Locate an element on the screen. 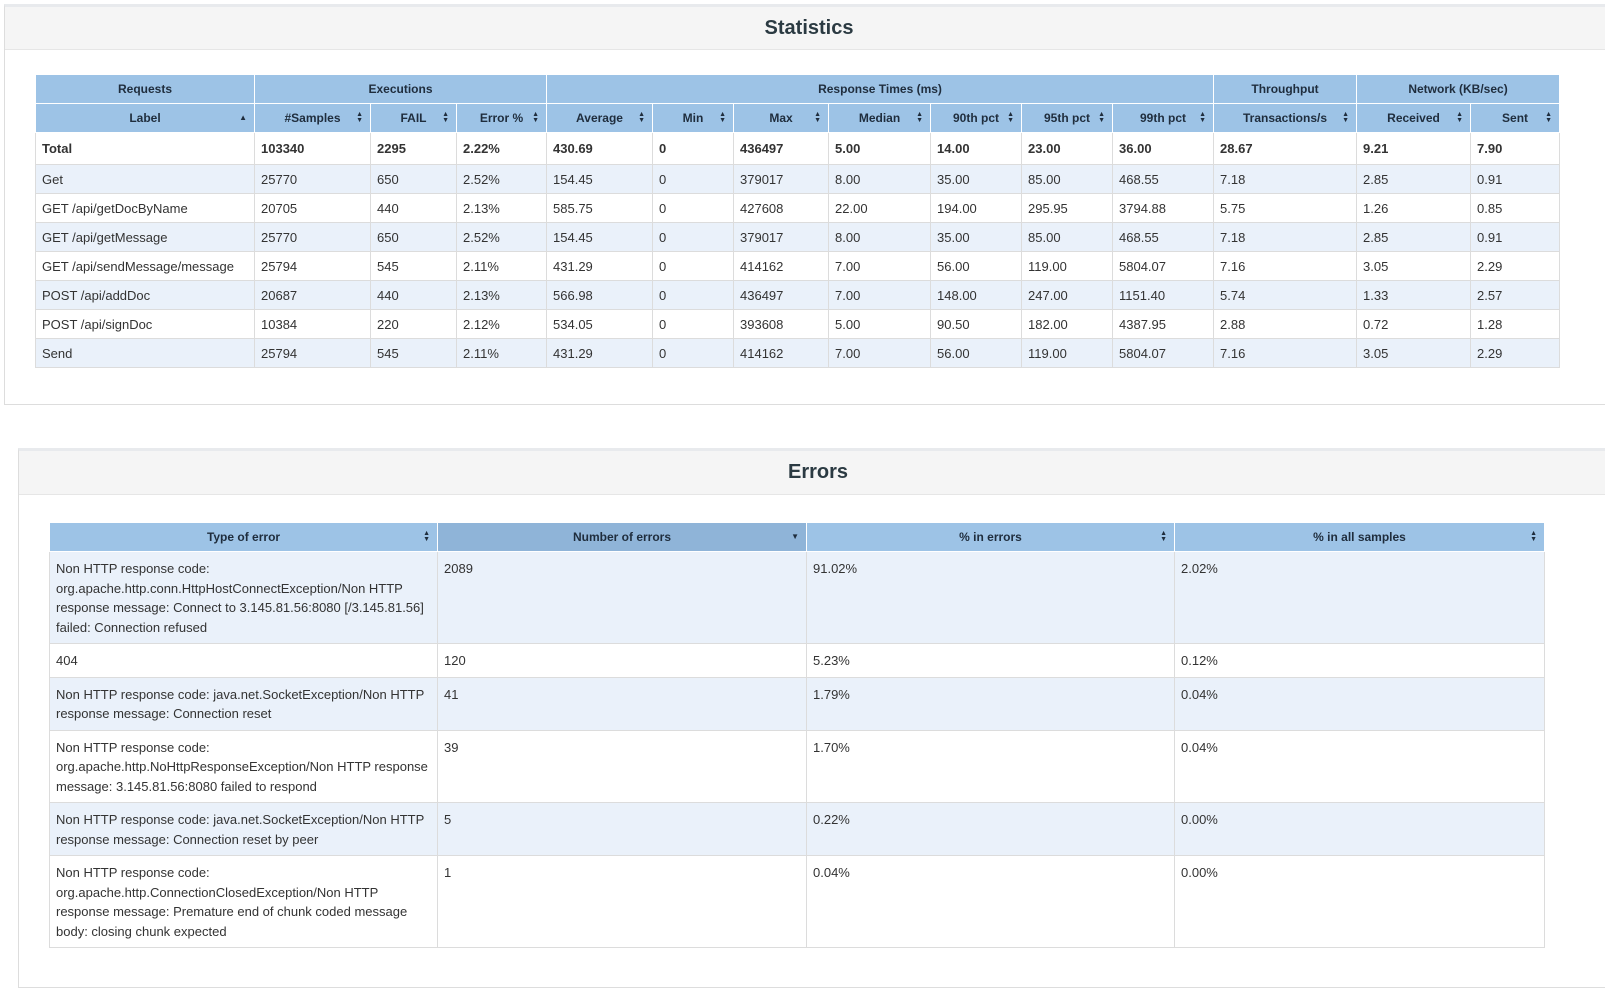 The image size is (1605, 988). table-cell: 0.72 is located at coordinates (1414, 324).